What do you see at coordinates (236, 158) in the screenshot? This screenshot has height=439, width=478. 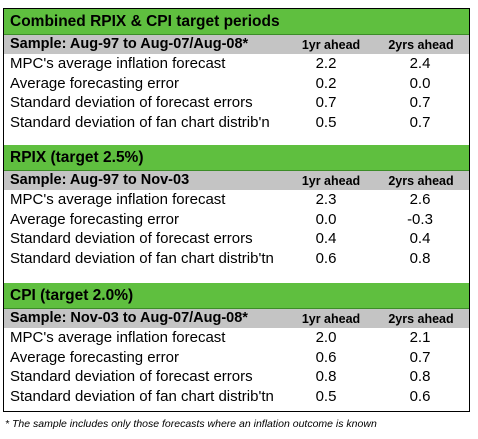 I see `section-title: RPIX (target 2.5%)` at bounding box center [236, 158].